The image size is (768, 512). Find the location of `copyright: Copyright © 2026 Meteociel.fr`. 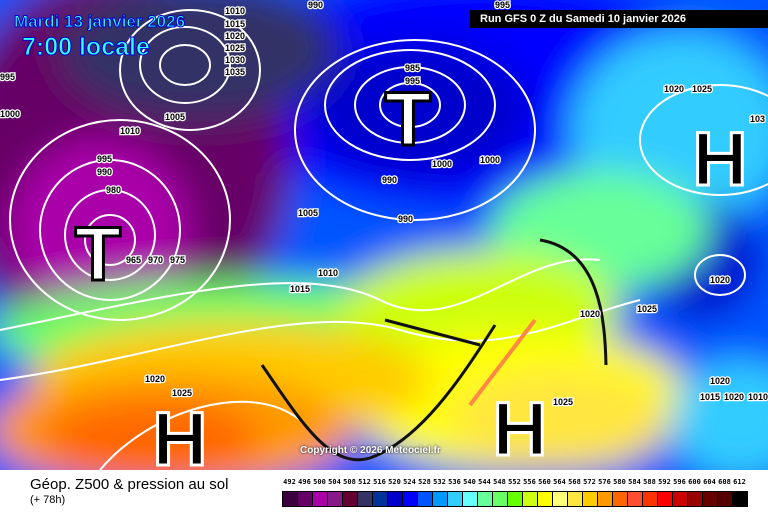

copyright: Copyright © 2026 Meteociel.fr is located at coordinates (370, 450).